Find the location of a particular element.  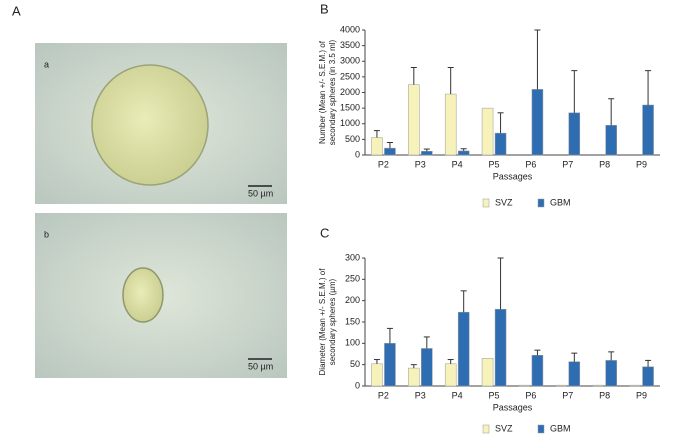

y-tick-label: 100 is located at coordinates (352, 343).